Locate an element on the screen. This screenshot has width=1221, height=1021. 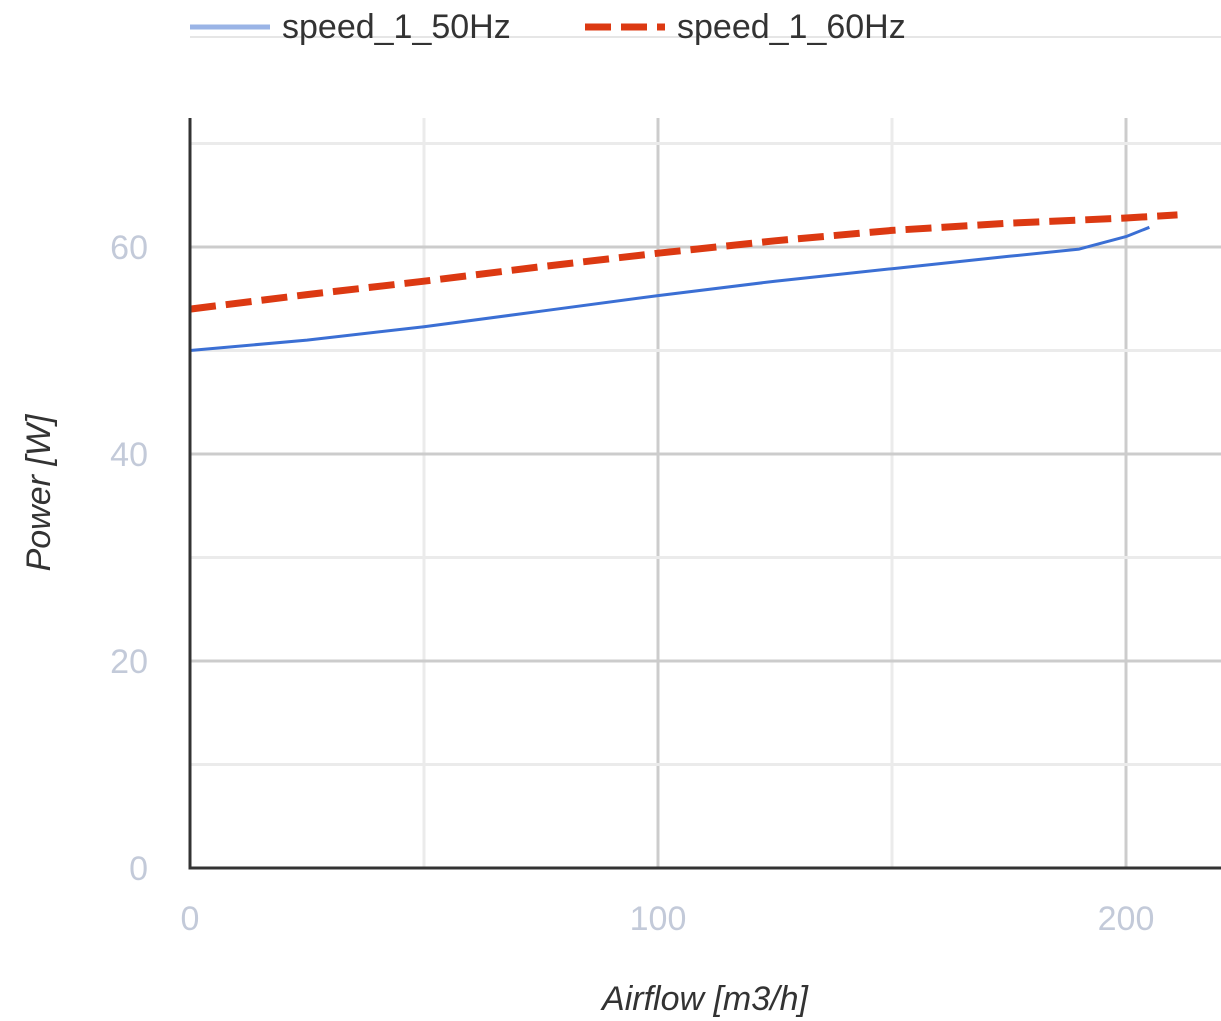
x-tick-label: 0 is located at coordinates (190, 919).